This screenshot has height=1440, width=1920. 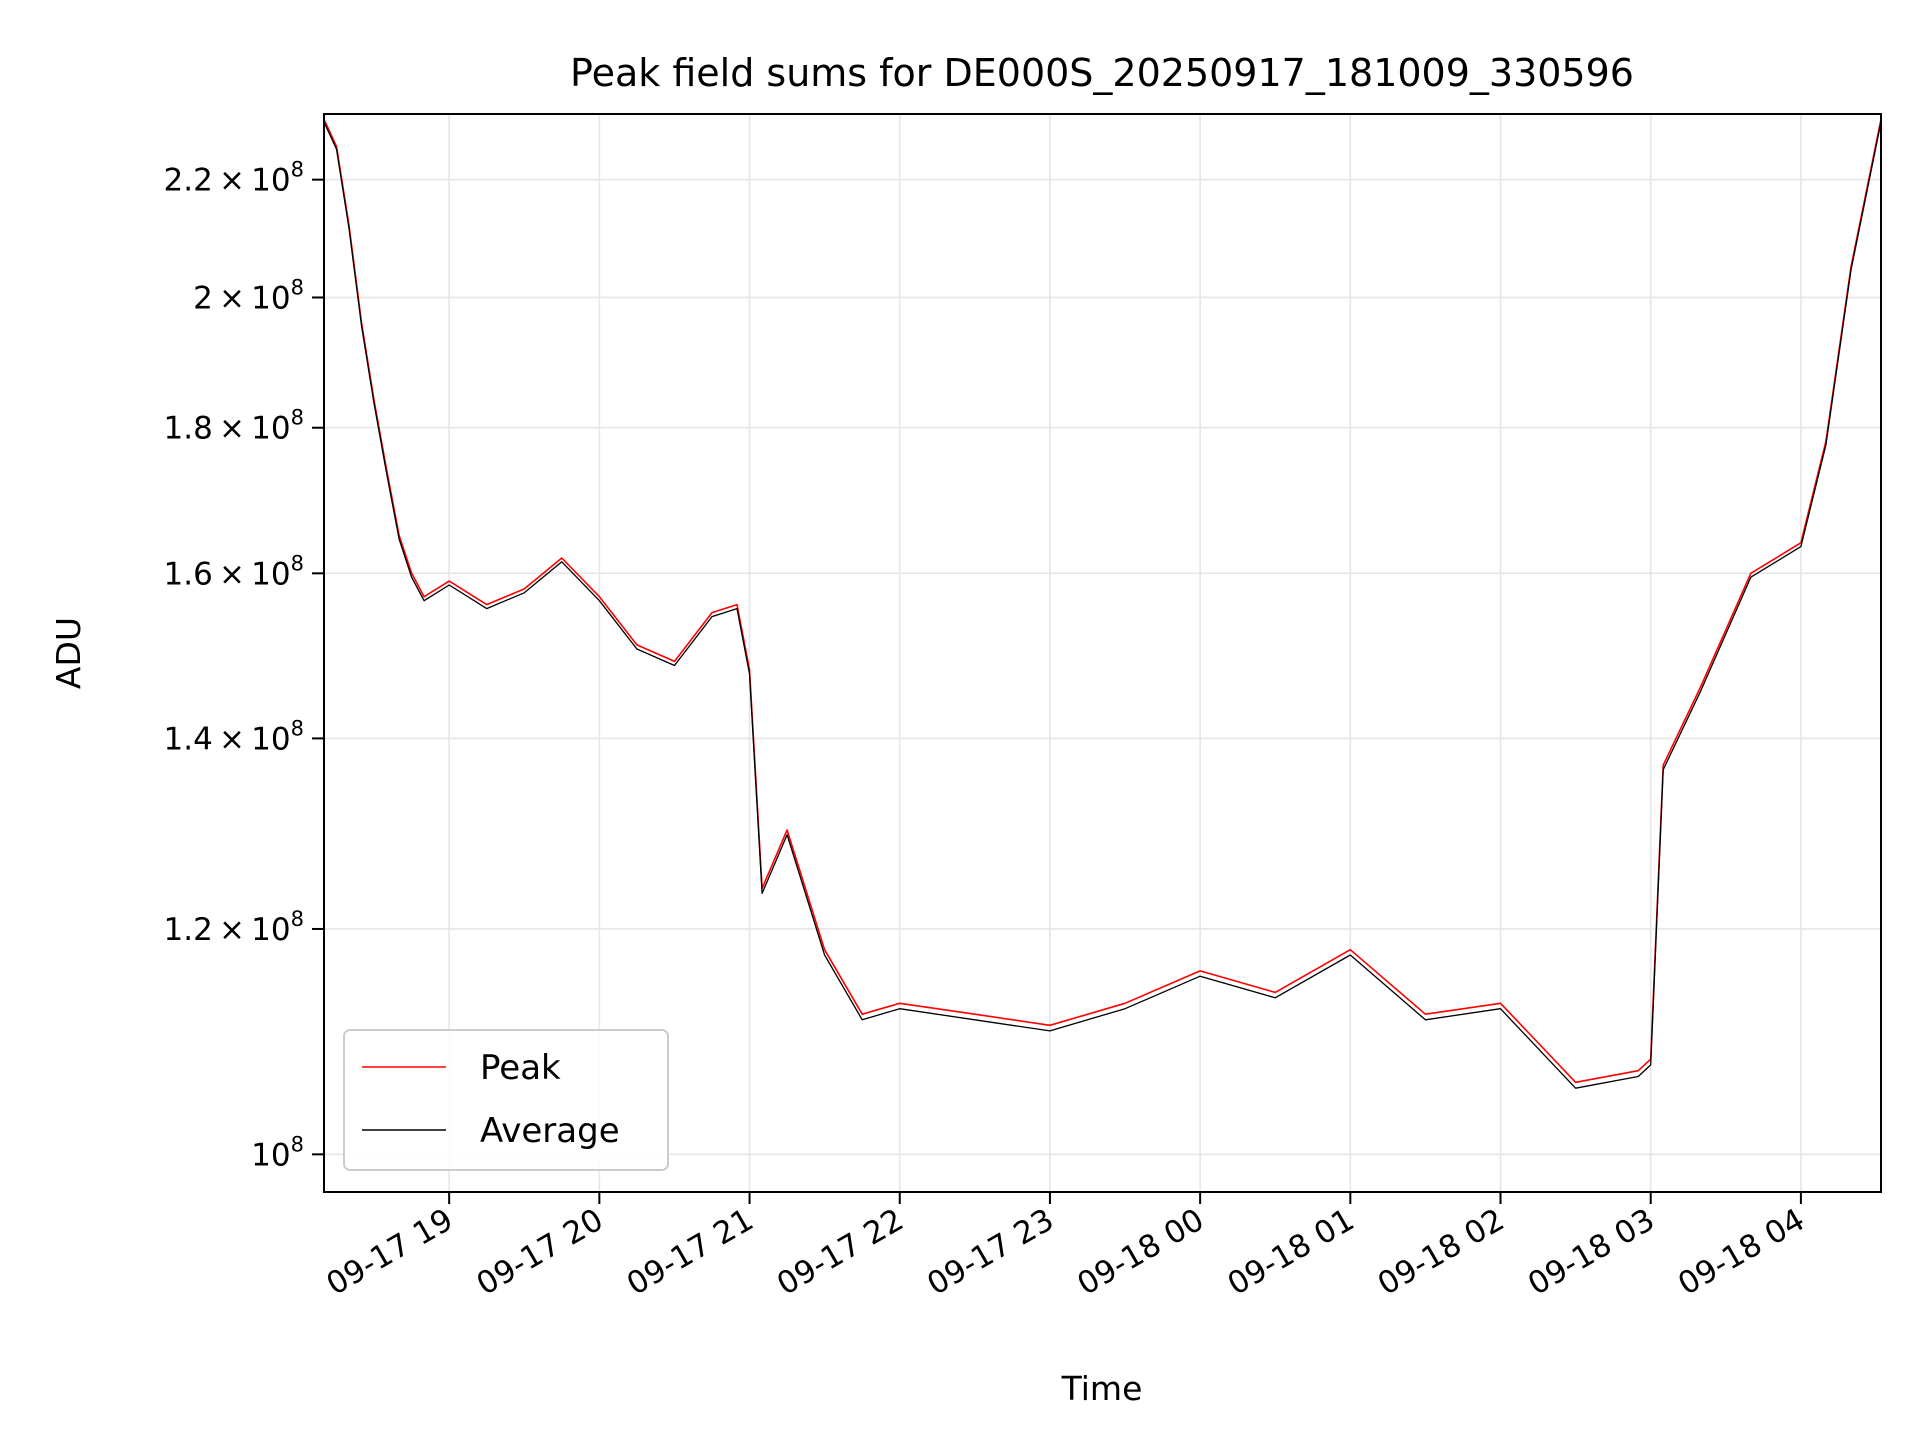 I want to click on y-tick-label: 1.2 × 108, so click(x=234, y=927).